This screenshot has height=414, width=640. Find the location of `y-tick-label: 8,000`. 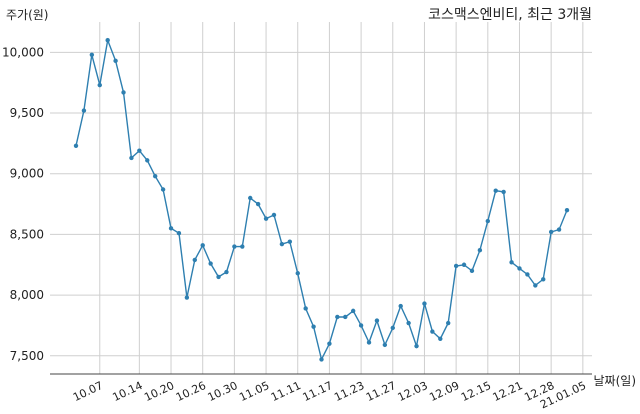

y-tick-label: 8,000 is located at coordinates (27, 295).